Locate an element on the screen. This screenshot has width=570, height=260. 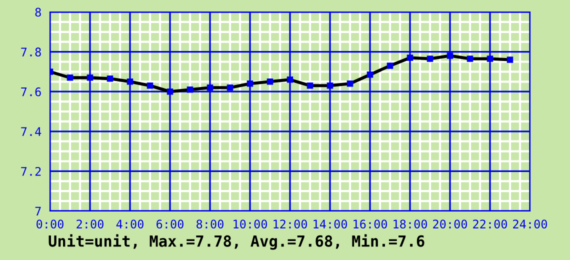
y-tick-label: 7 is located at coordinates (38, 211).